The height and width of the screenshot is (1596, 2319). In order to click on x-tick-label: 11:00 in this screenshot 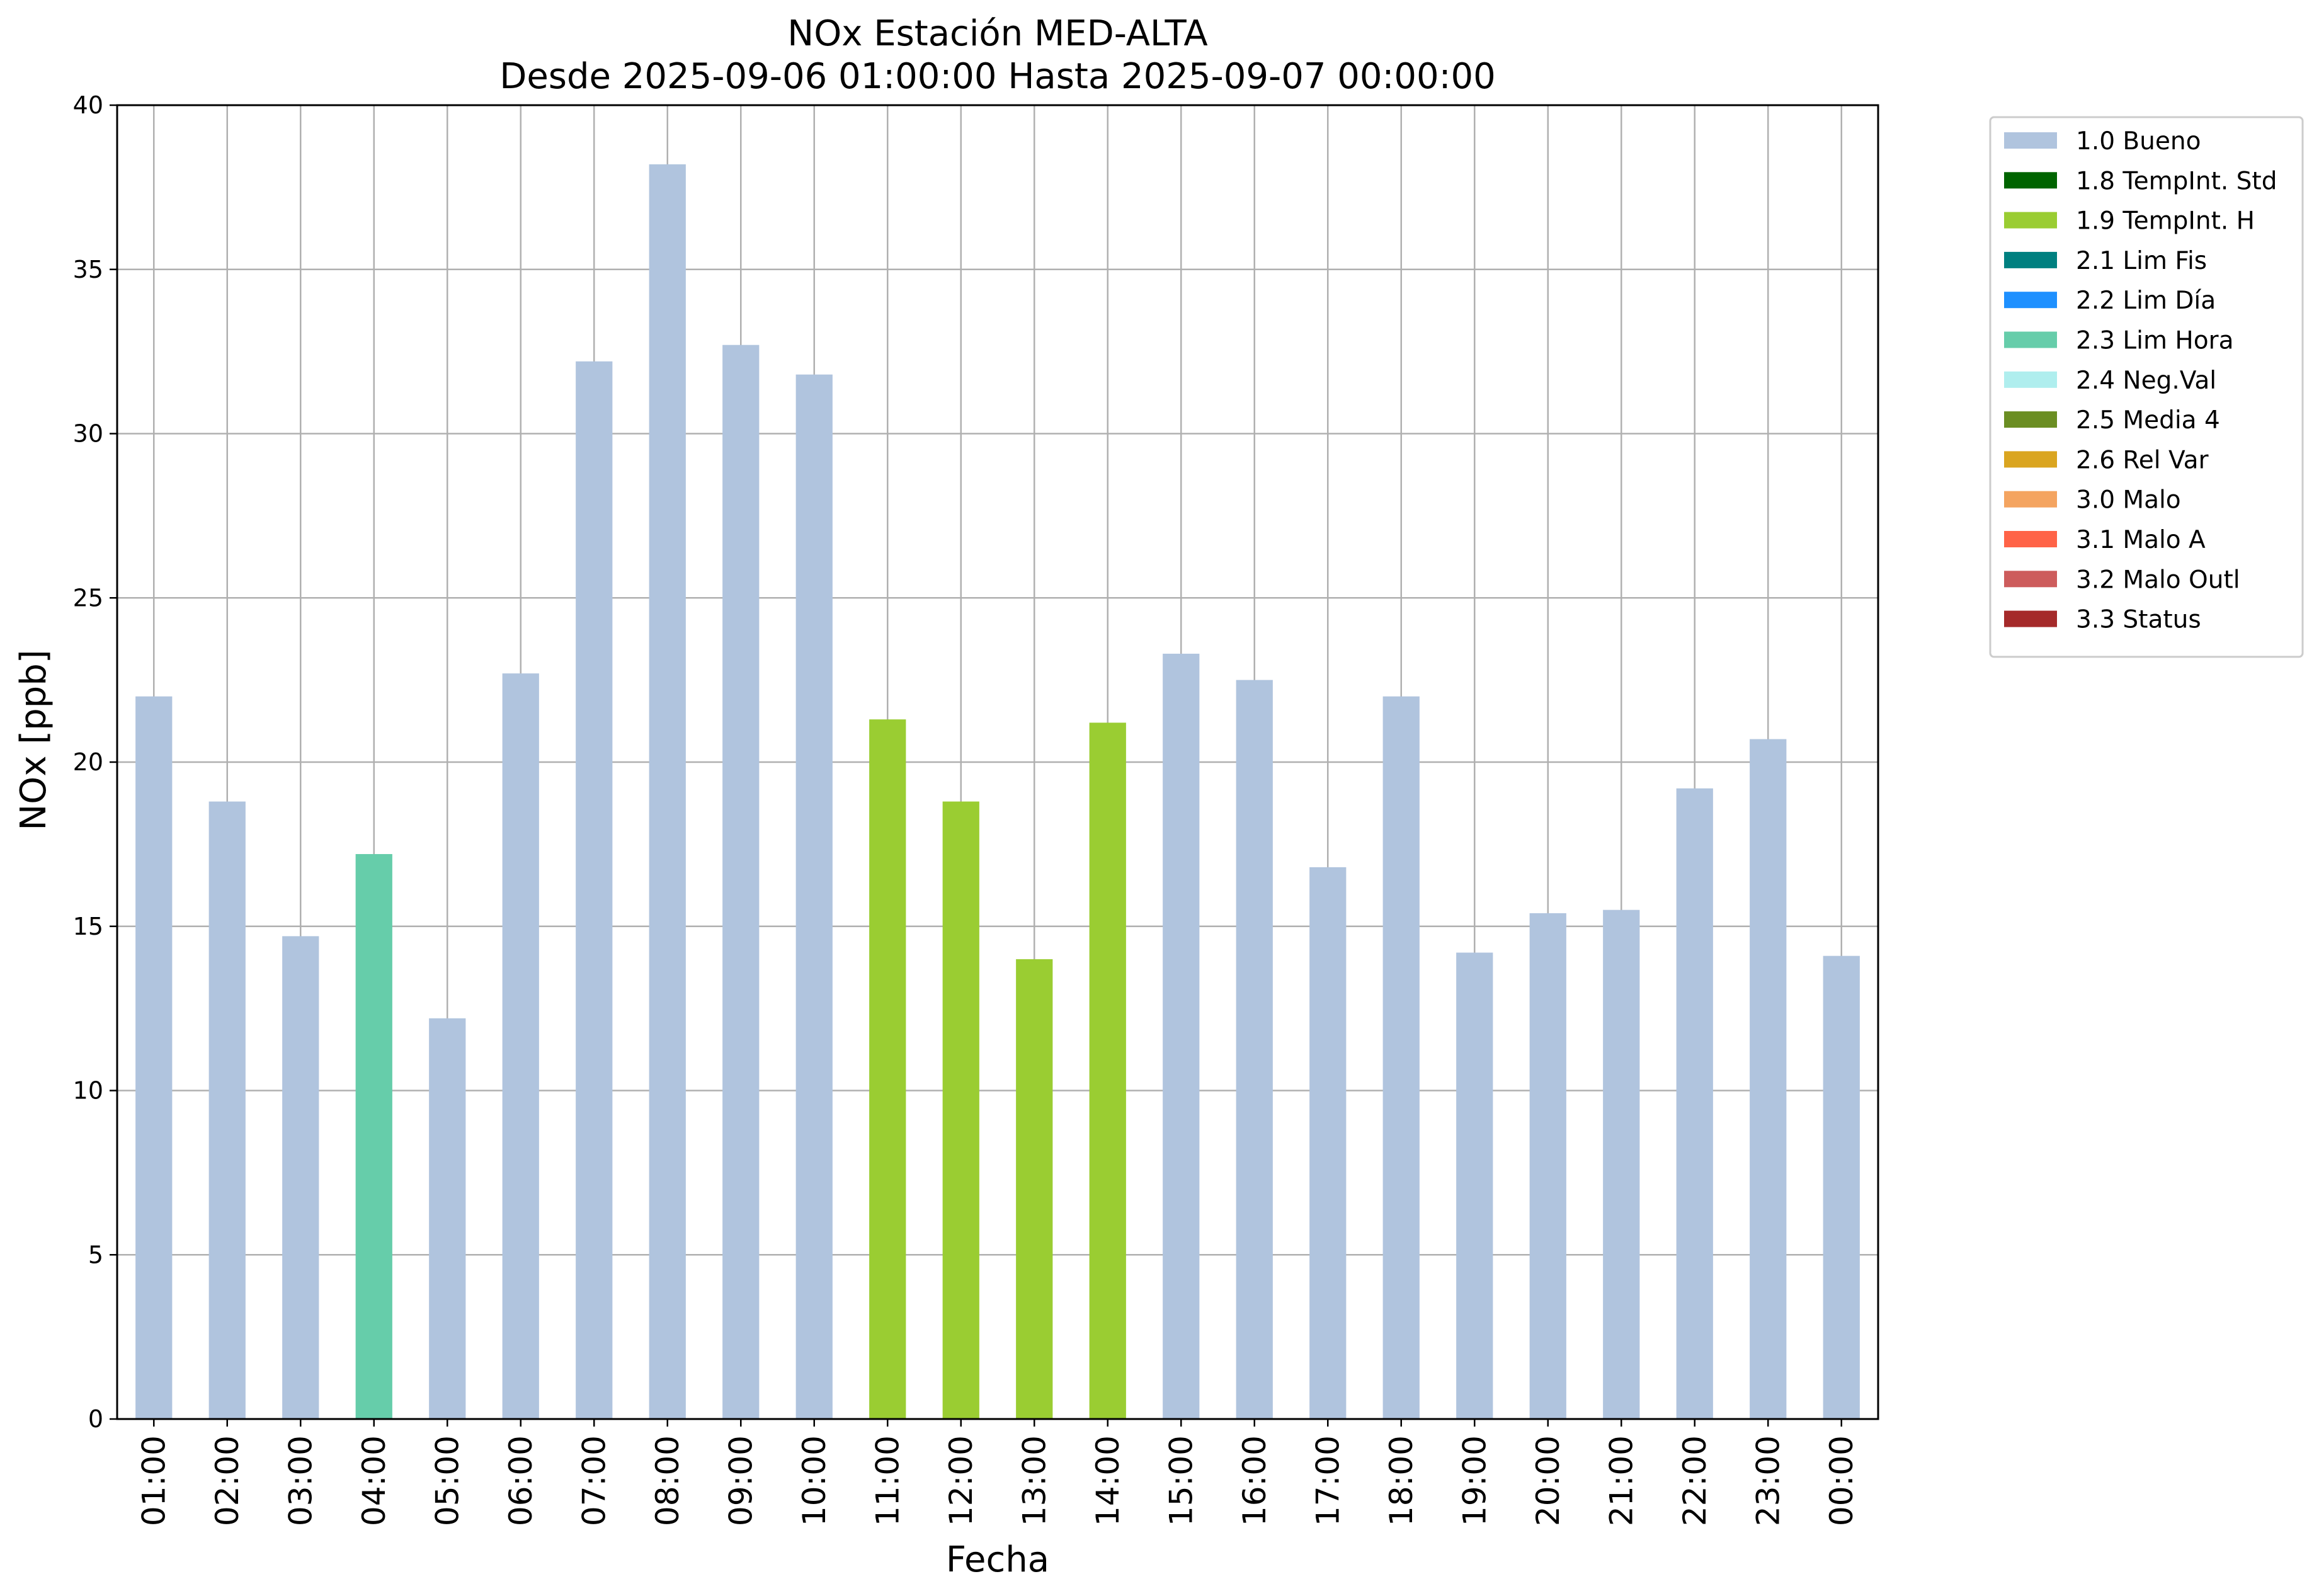, I will do `click(887, 1480)`.